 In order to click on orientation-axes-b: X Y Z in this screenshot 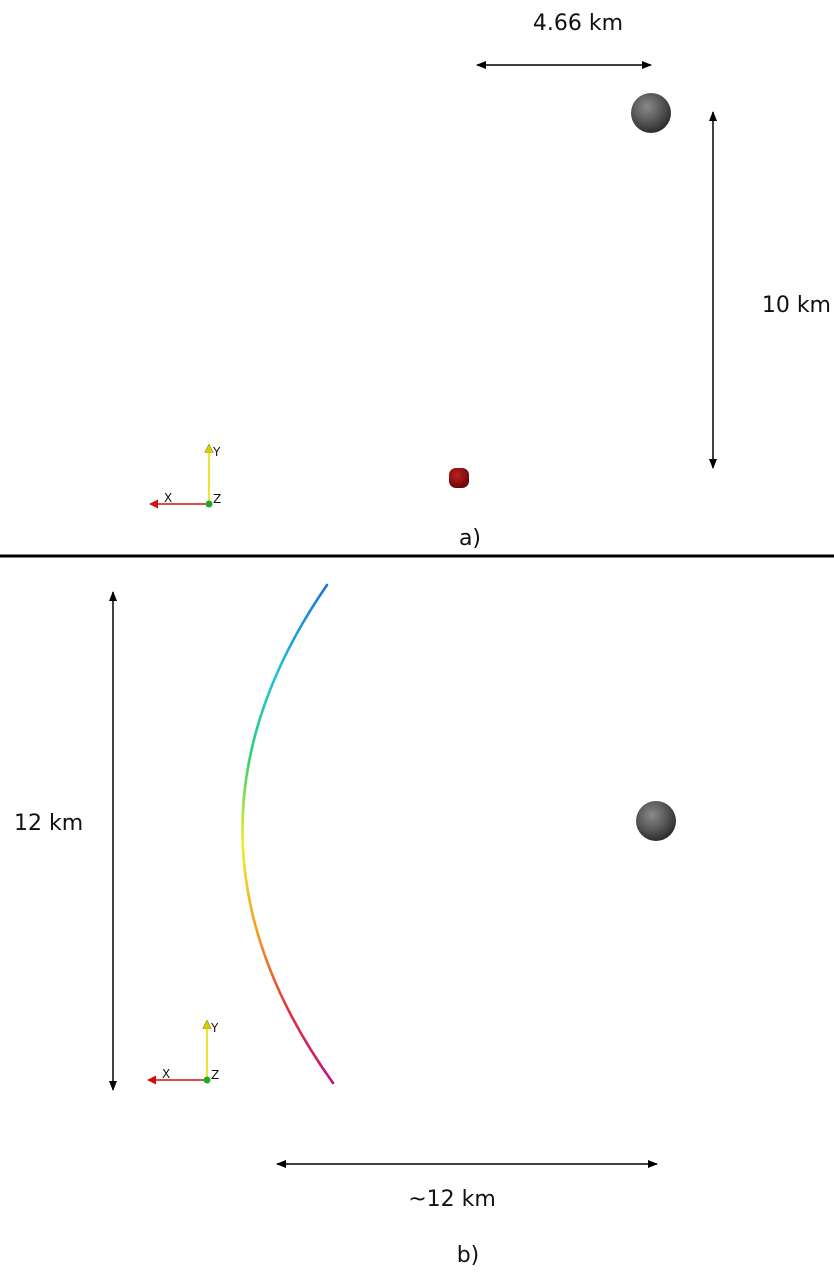, I will do `click(183, 1053)`.